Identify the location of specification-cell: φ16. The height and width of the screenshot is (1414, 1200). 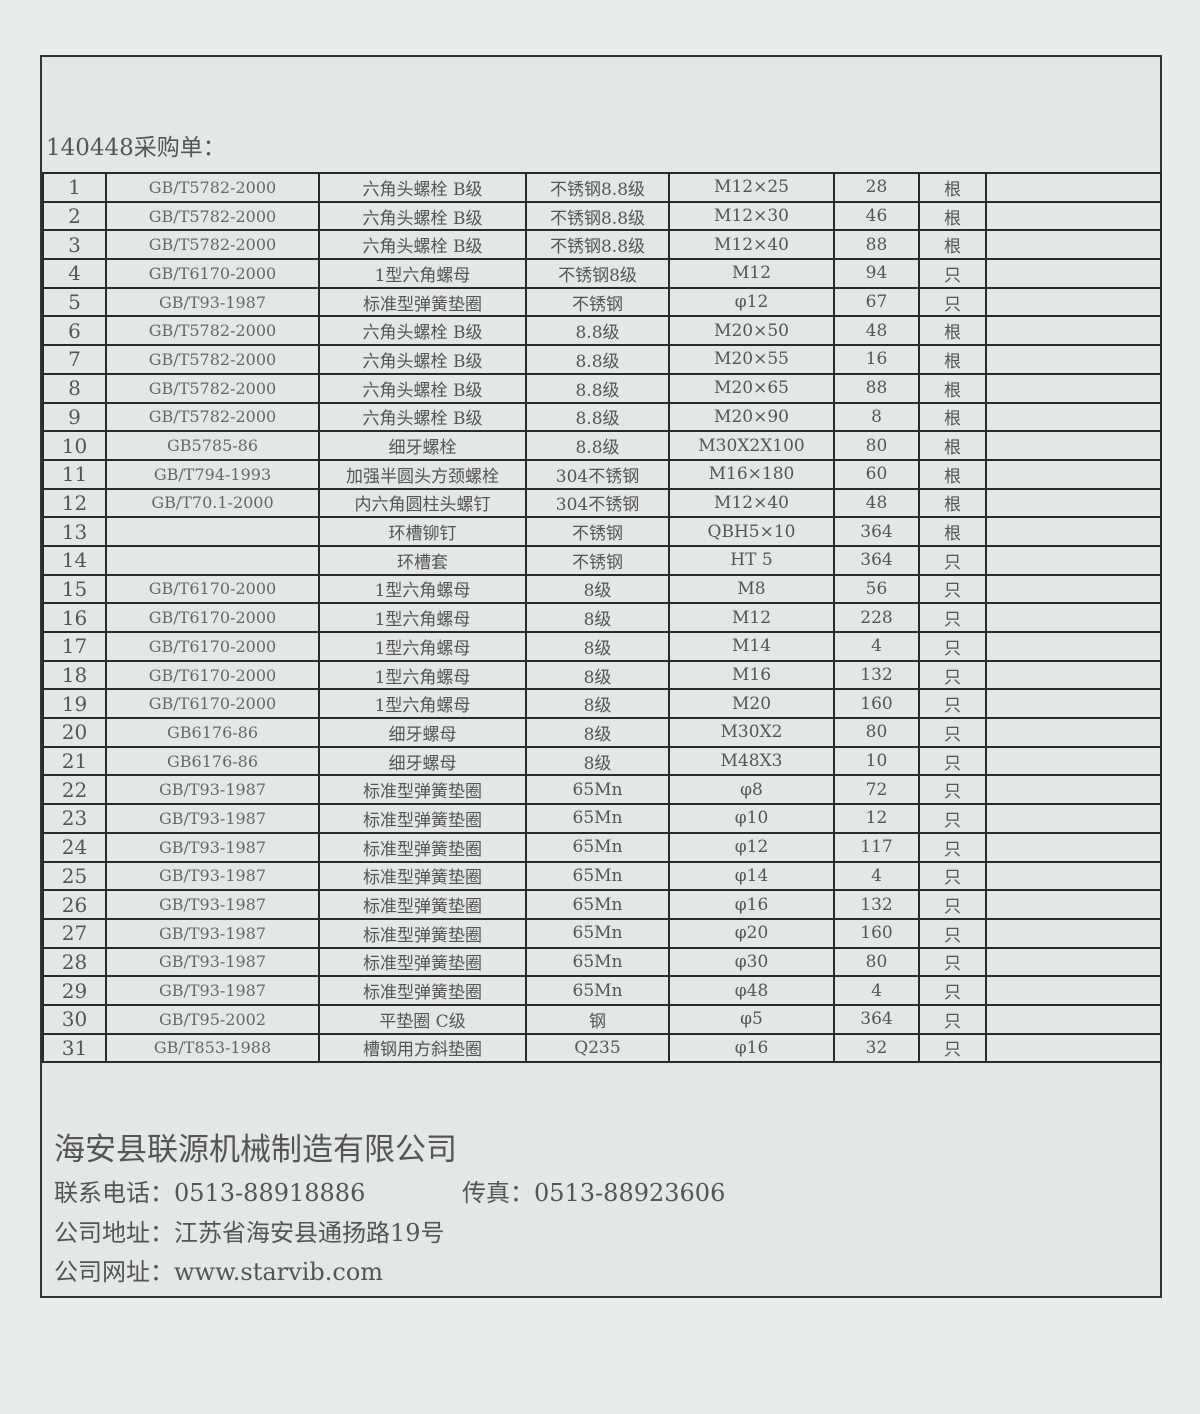
(751, 1048).